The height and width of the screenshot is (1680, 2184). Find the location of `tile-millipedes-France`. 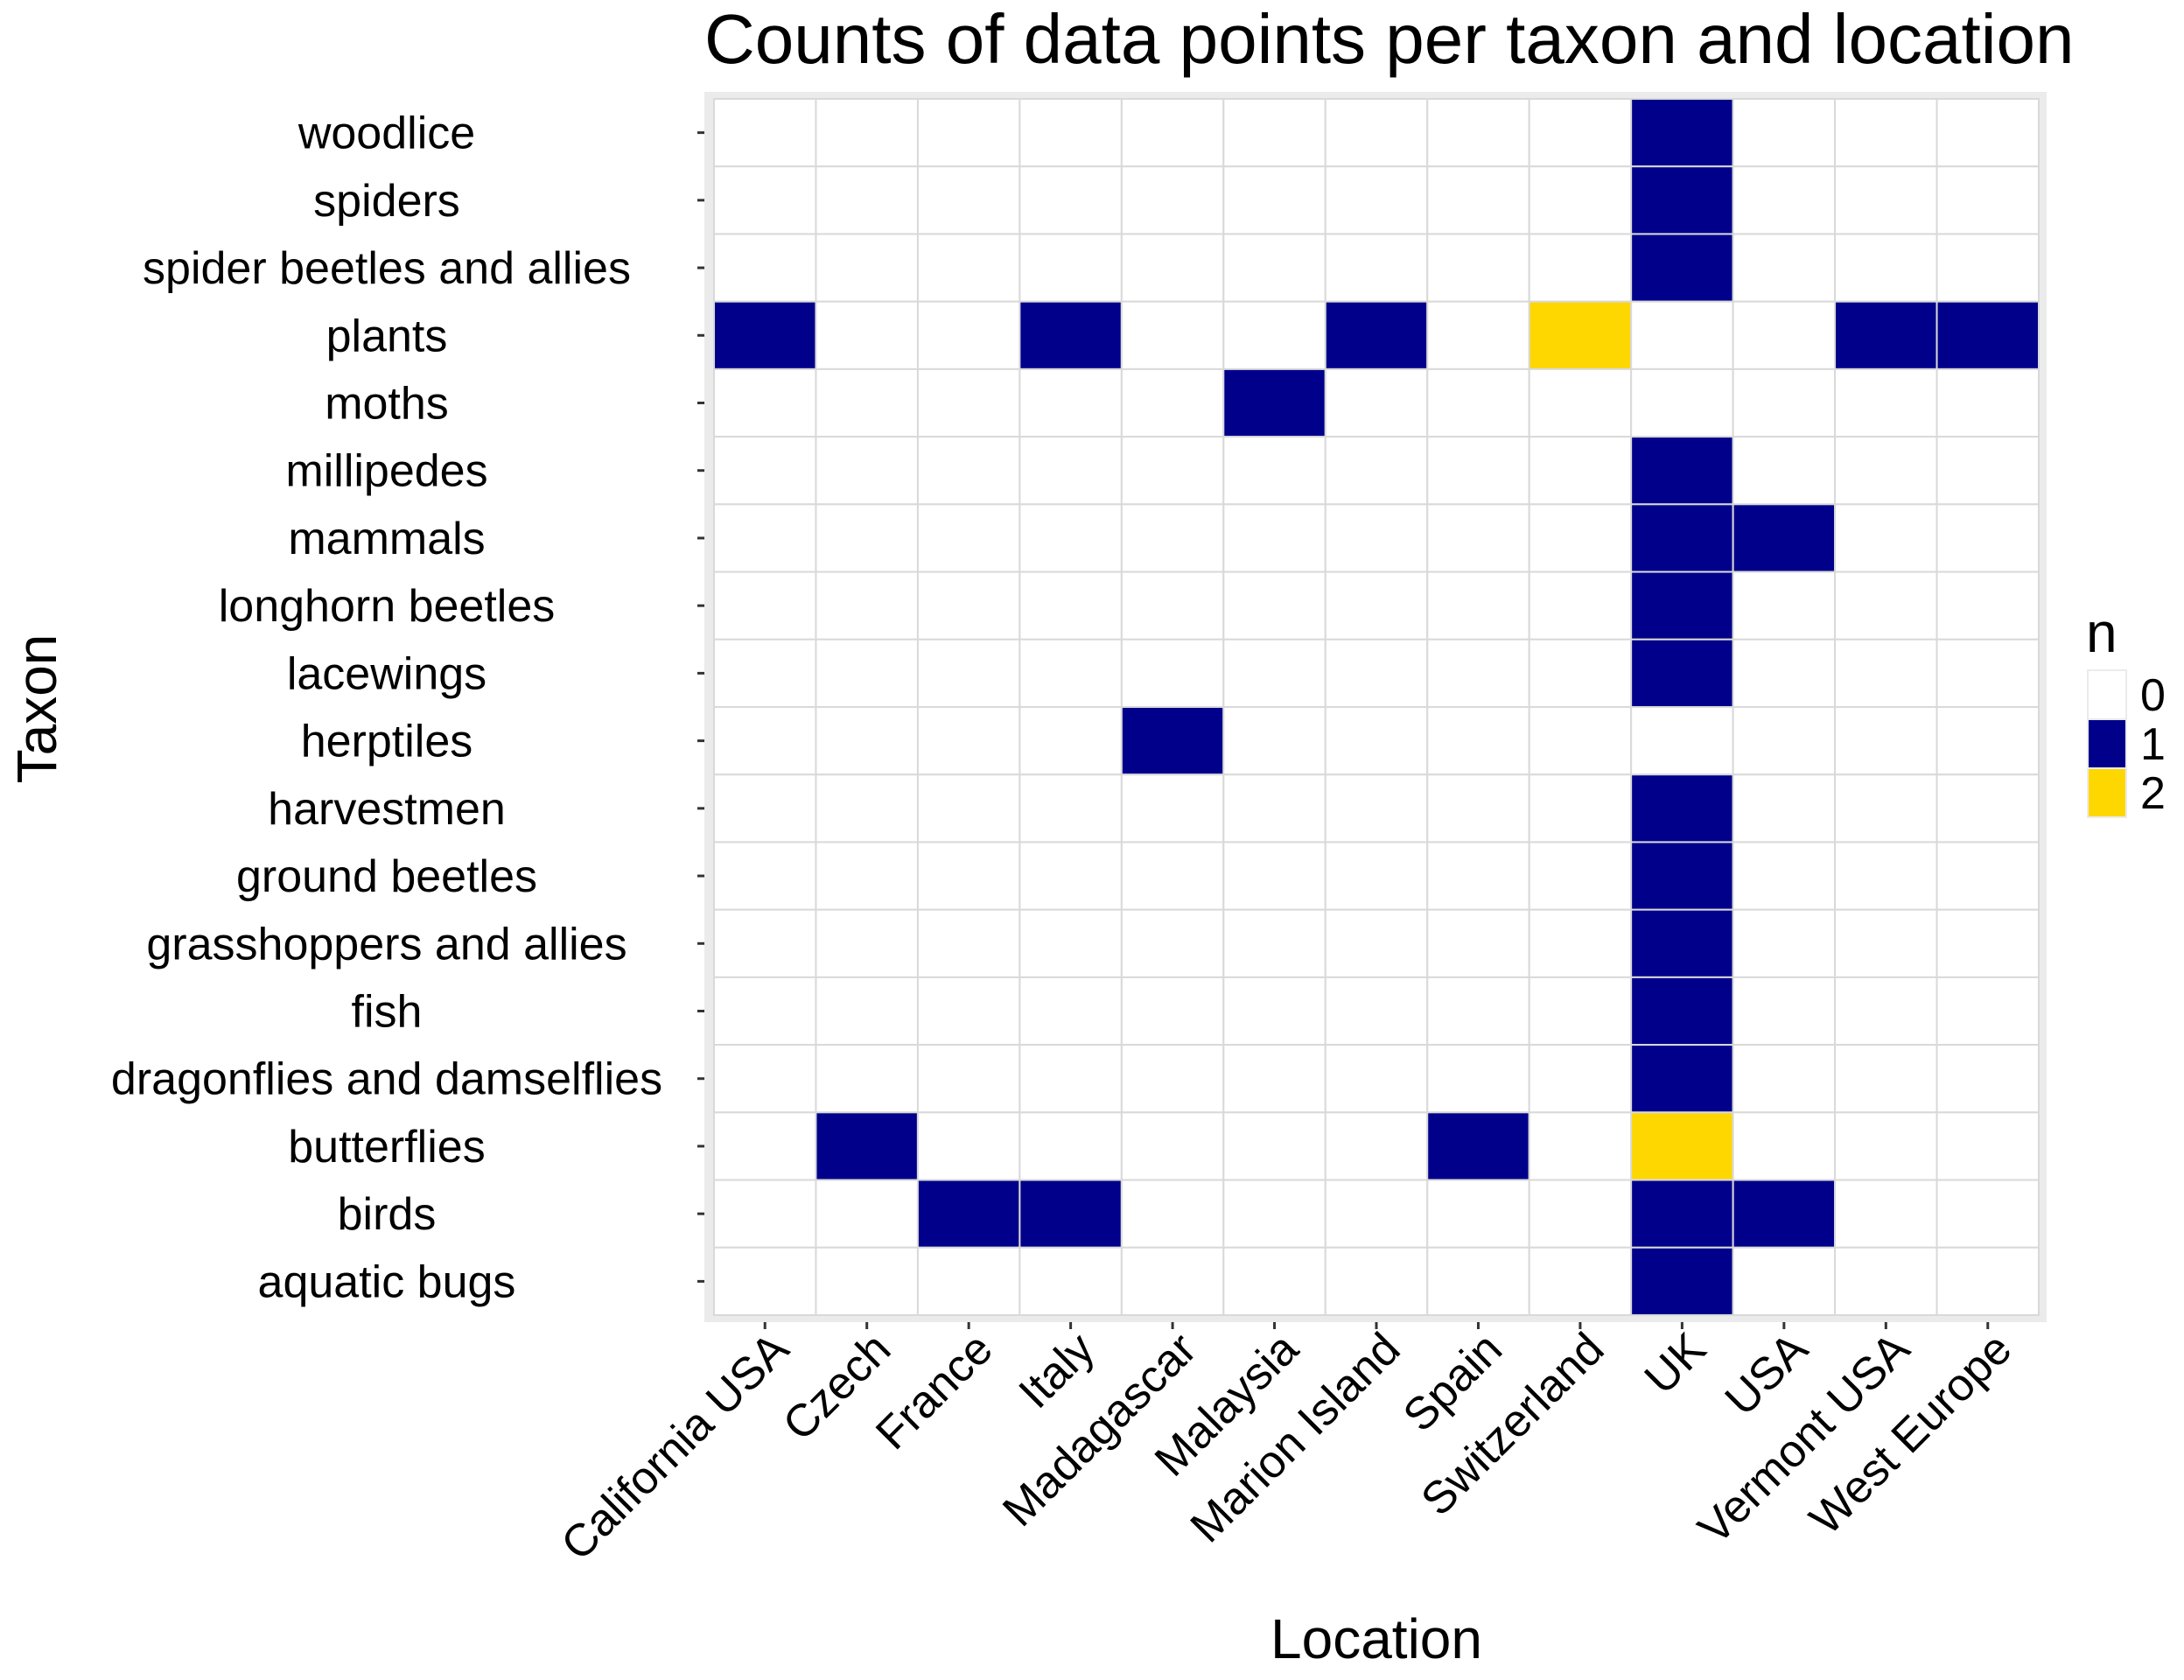

tile-millipedes-France is located at coordinates (968, 471).